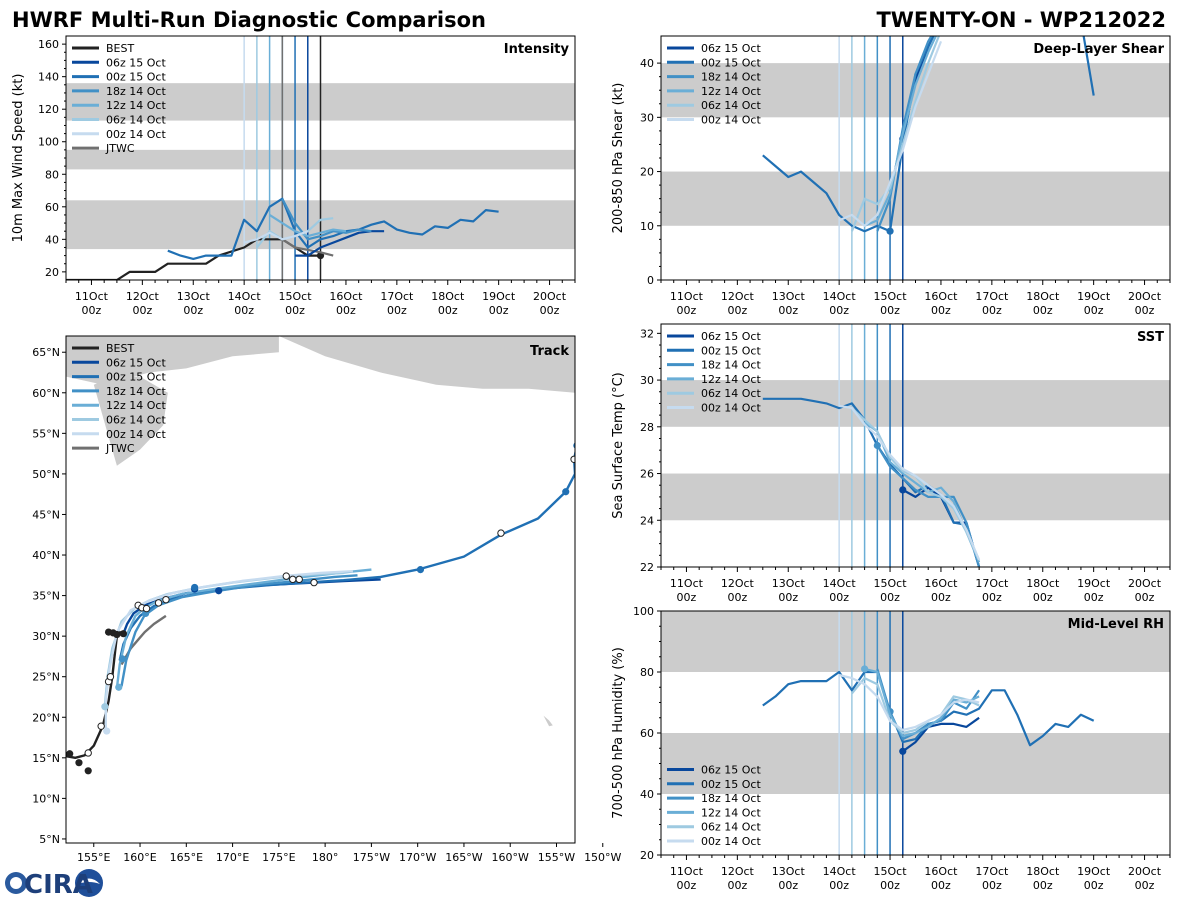 The image size is (1200, 900). I want to click on track-ytick-label-10: 55°N, so click(46, 433).